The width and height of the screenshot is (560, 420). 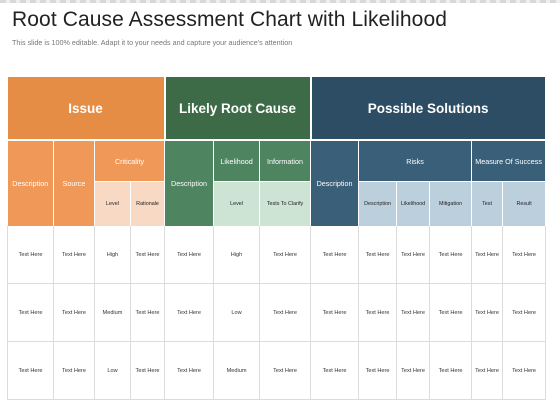 I want to click on header-likelihood-level: Level, so click(x=237, y=203).